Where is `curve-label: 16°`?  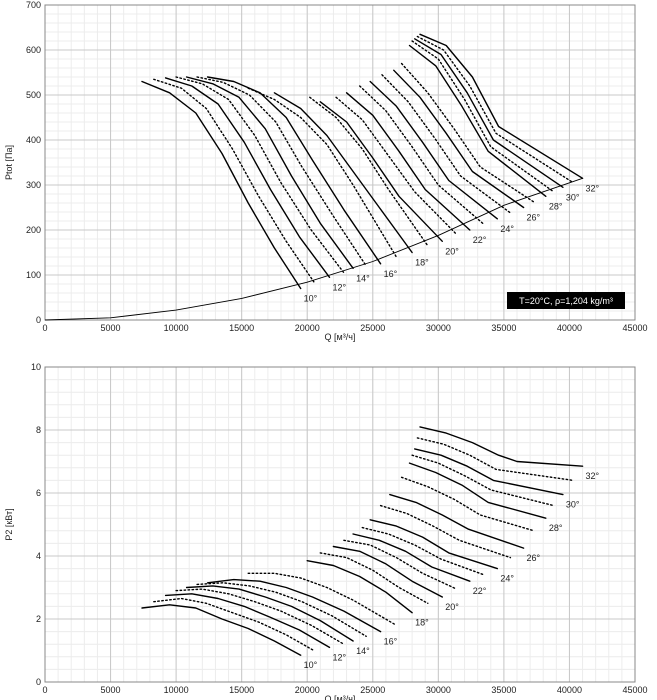 curve-label: 16° is located at coordinates (391, 274).